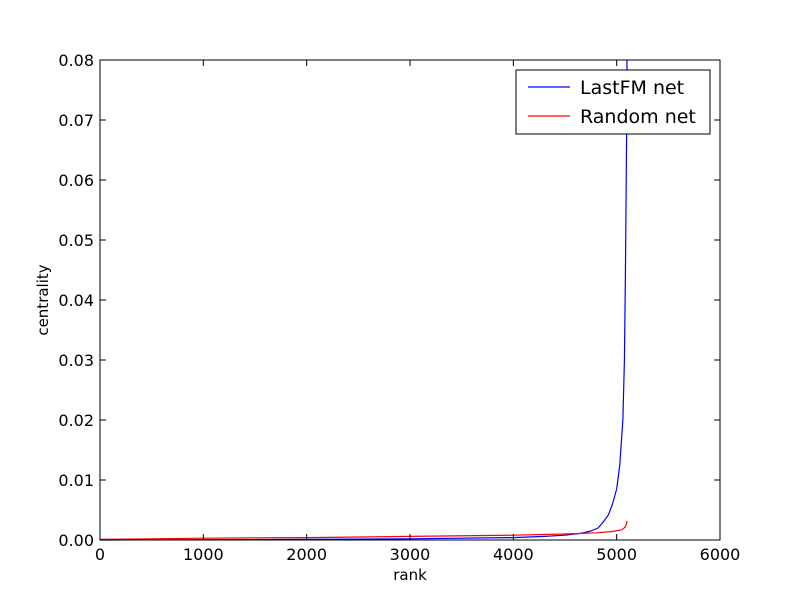 This screenshot has width=800, height=600. I want to click on y-tick-label-0: 0.00, so click(76, 540).